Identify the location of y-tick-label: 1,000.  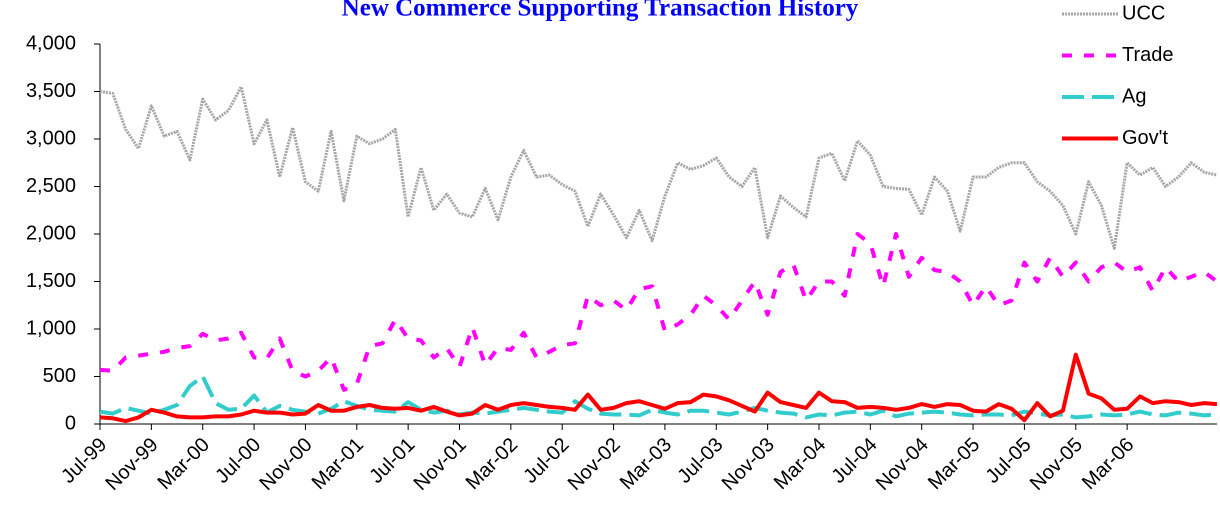
(51, 328).